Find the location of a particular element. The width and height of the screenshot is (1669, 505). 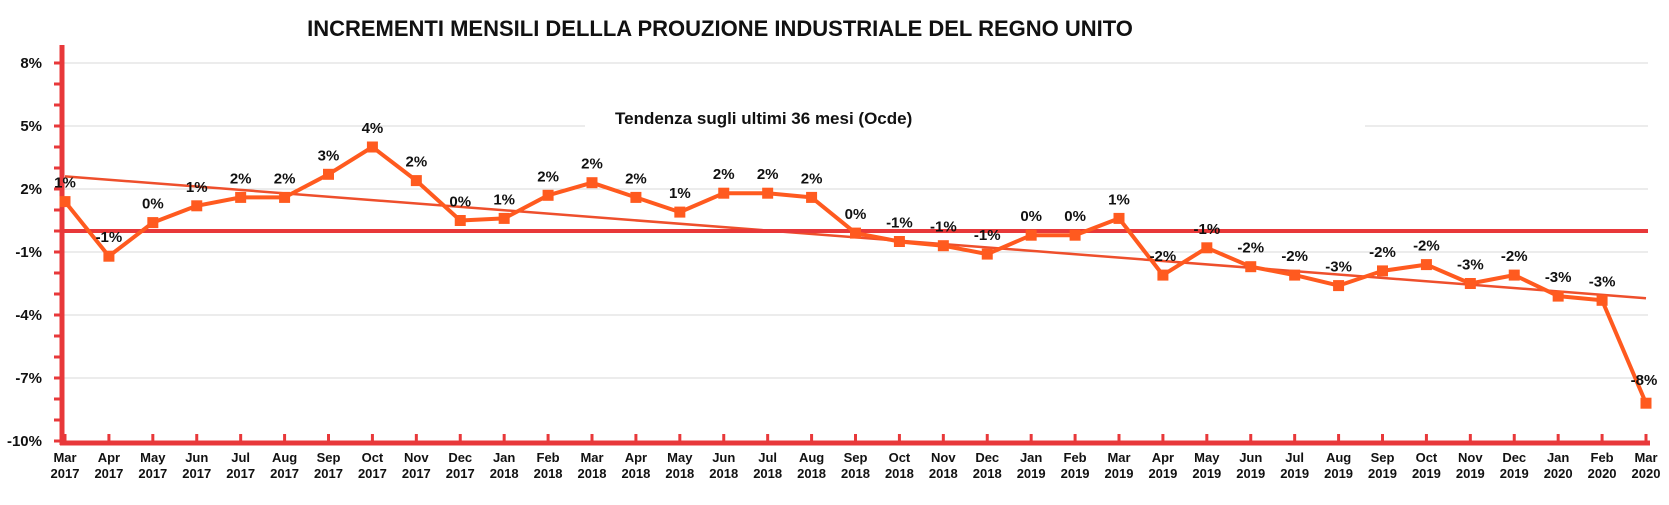

x-tick-label: Aug 2018 is located at coordinates (811, 465).